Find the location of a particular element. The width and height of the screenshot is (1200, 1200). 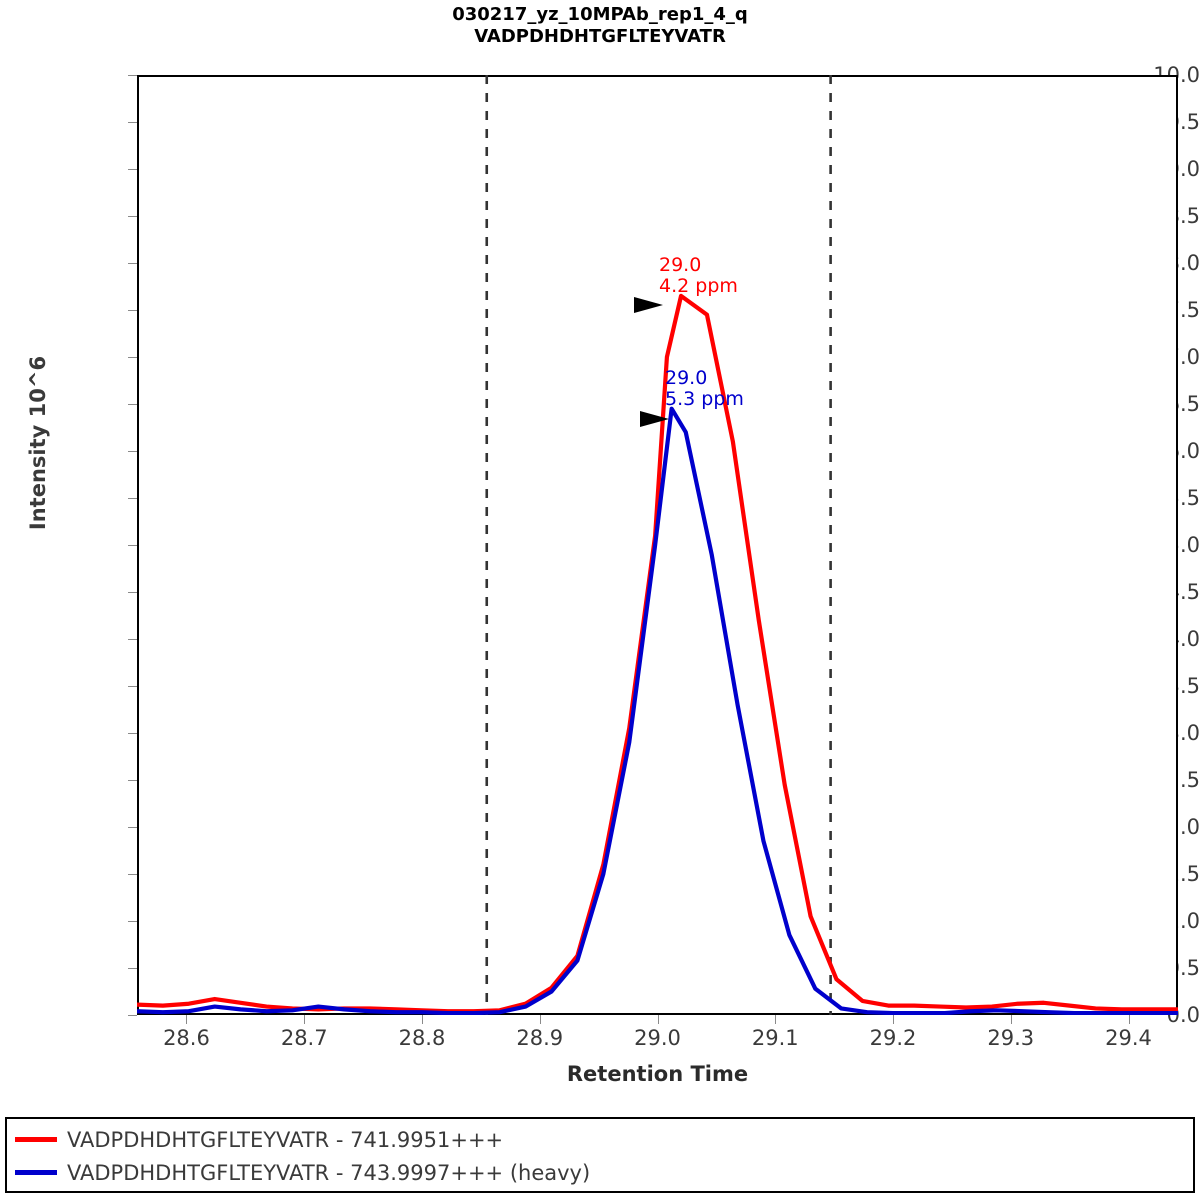

x-axis-tick-label: 28.7 is located at coordinates (304, 1038).